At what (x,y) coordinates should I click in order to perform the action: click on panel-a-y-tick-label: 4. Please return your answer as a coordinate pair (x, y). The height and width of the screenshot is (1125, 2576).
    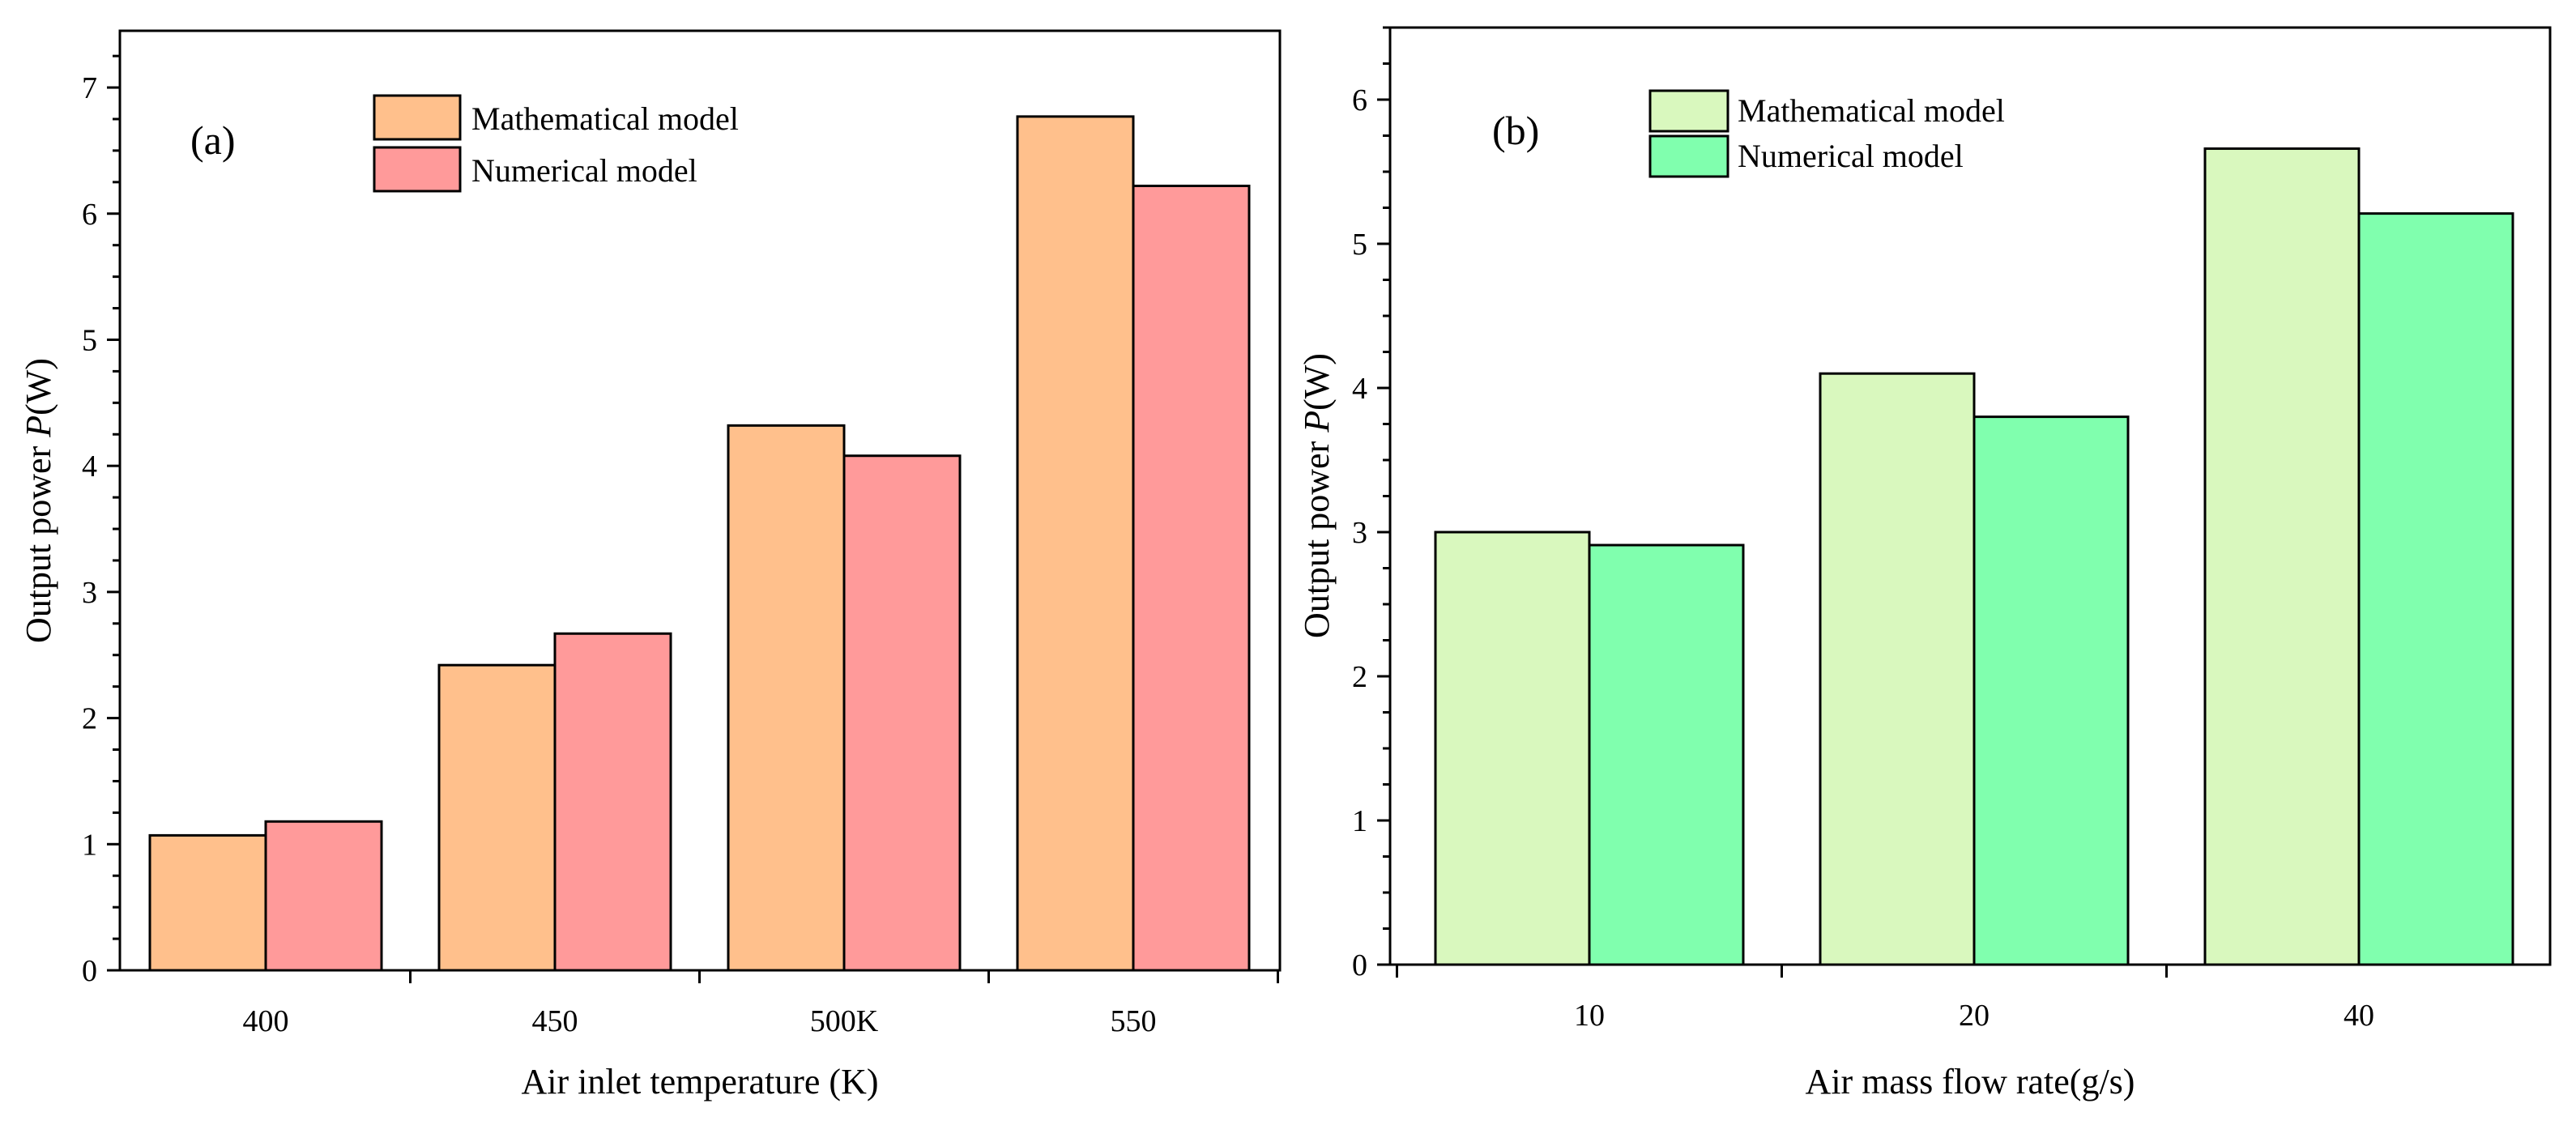
    Looking at the image, I should click on (89, 467).